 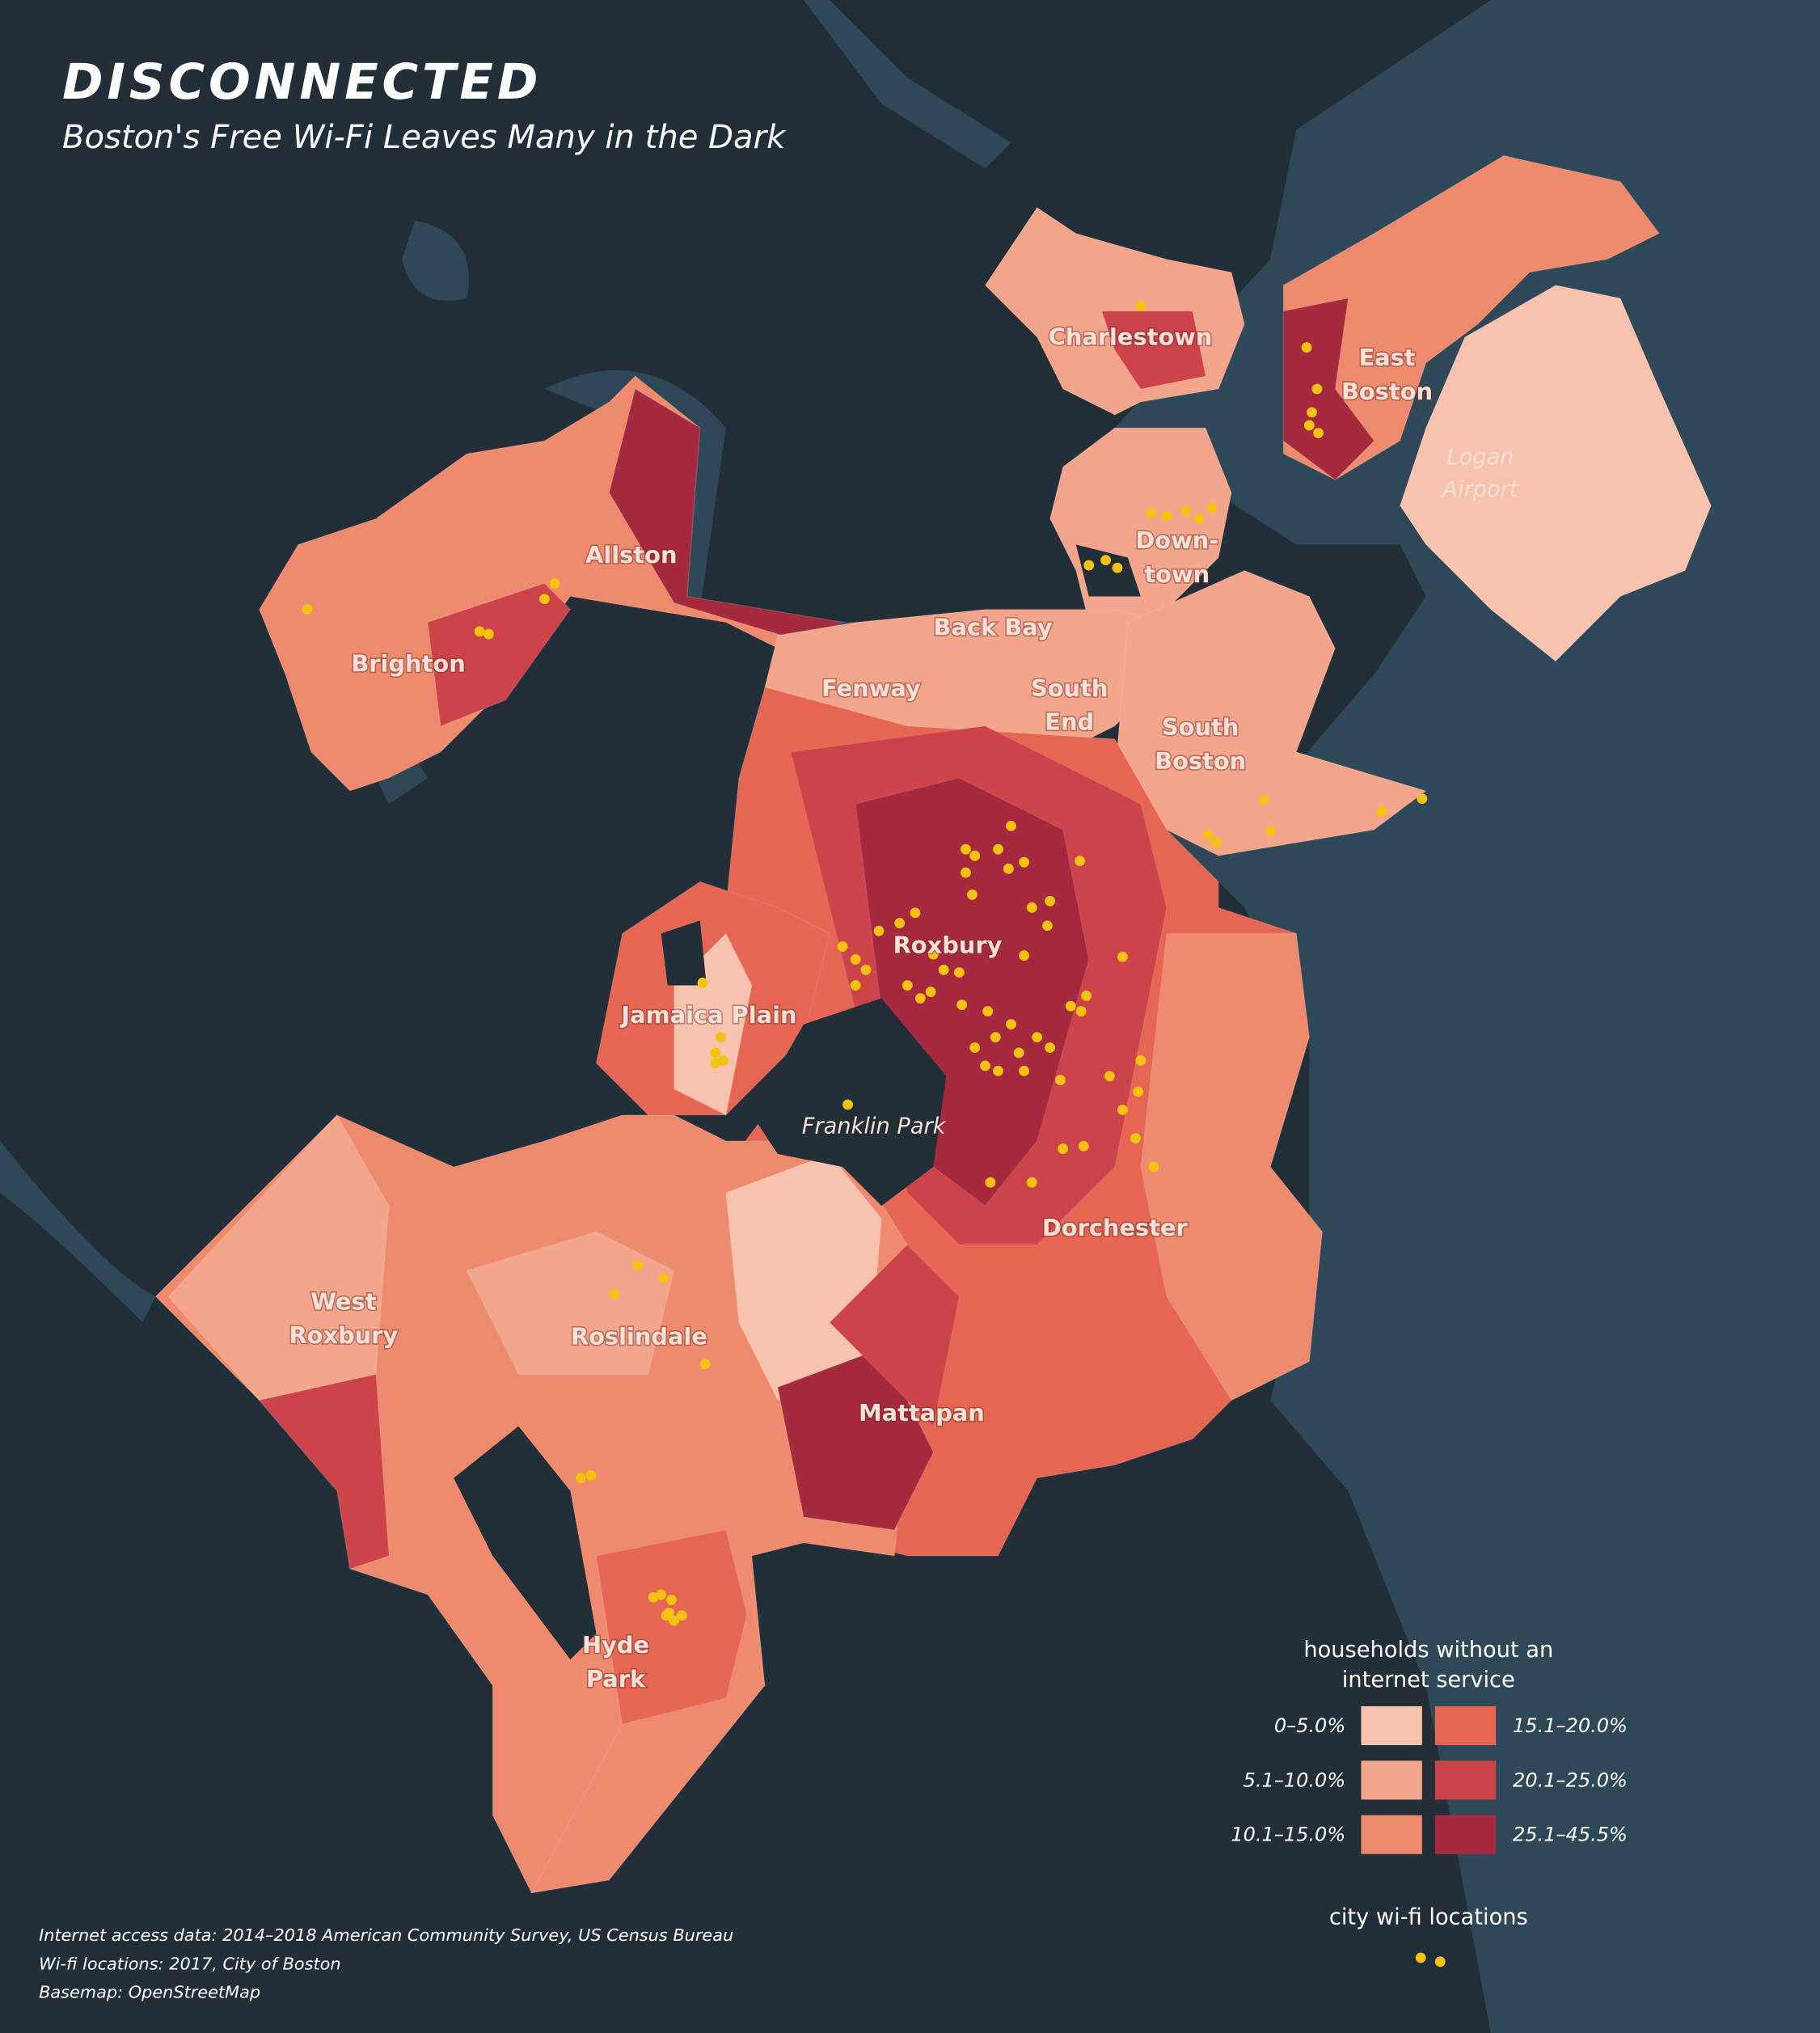 What do you see at coordinates (1570, 1780) in the screenshot?
I see `legend-label: 20.1–25.0%` at bounding box center [1570, 1780].